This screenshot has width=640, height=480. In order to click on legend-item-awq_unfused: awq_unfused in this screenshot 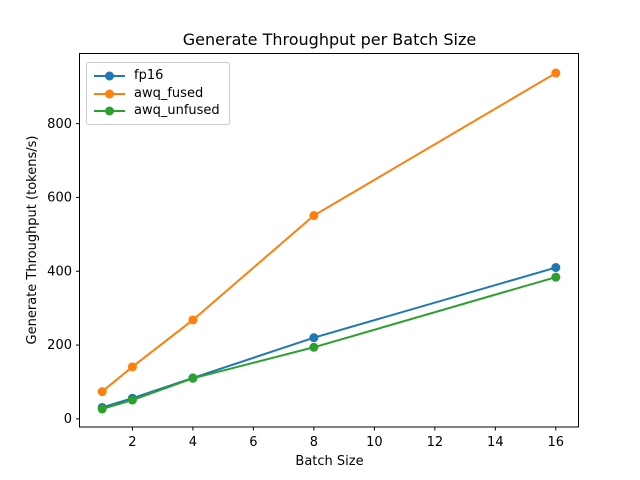, I will do `click(157, 111)`.